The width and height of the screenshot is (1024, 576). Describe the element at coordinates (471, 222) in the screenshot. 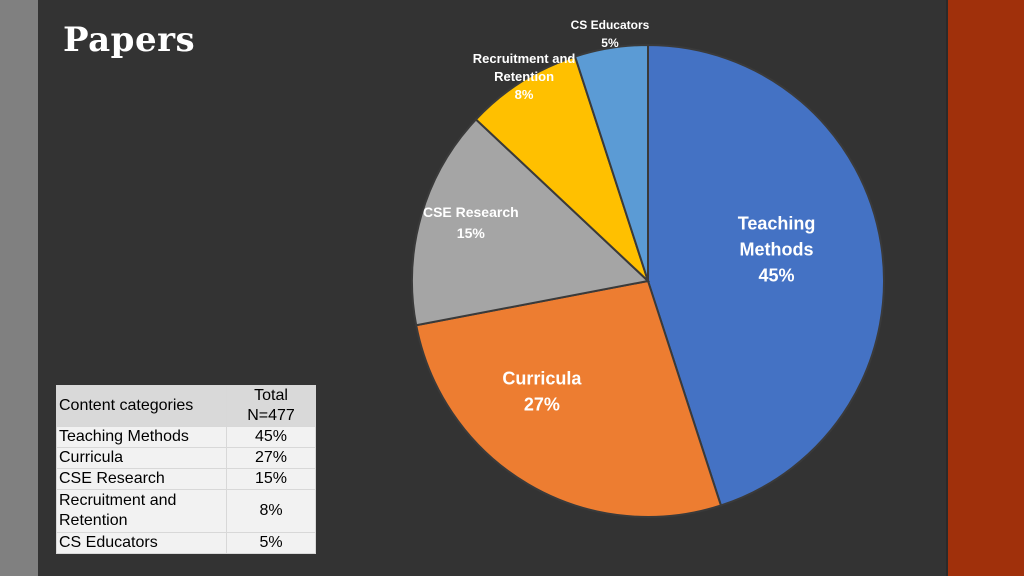

I see `slice-label-cse-research: CSE Research 15%` at that location.